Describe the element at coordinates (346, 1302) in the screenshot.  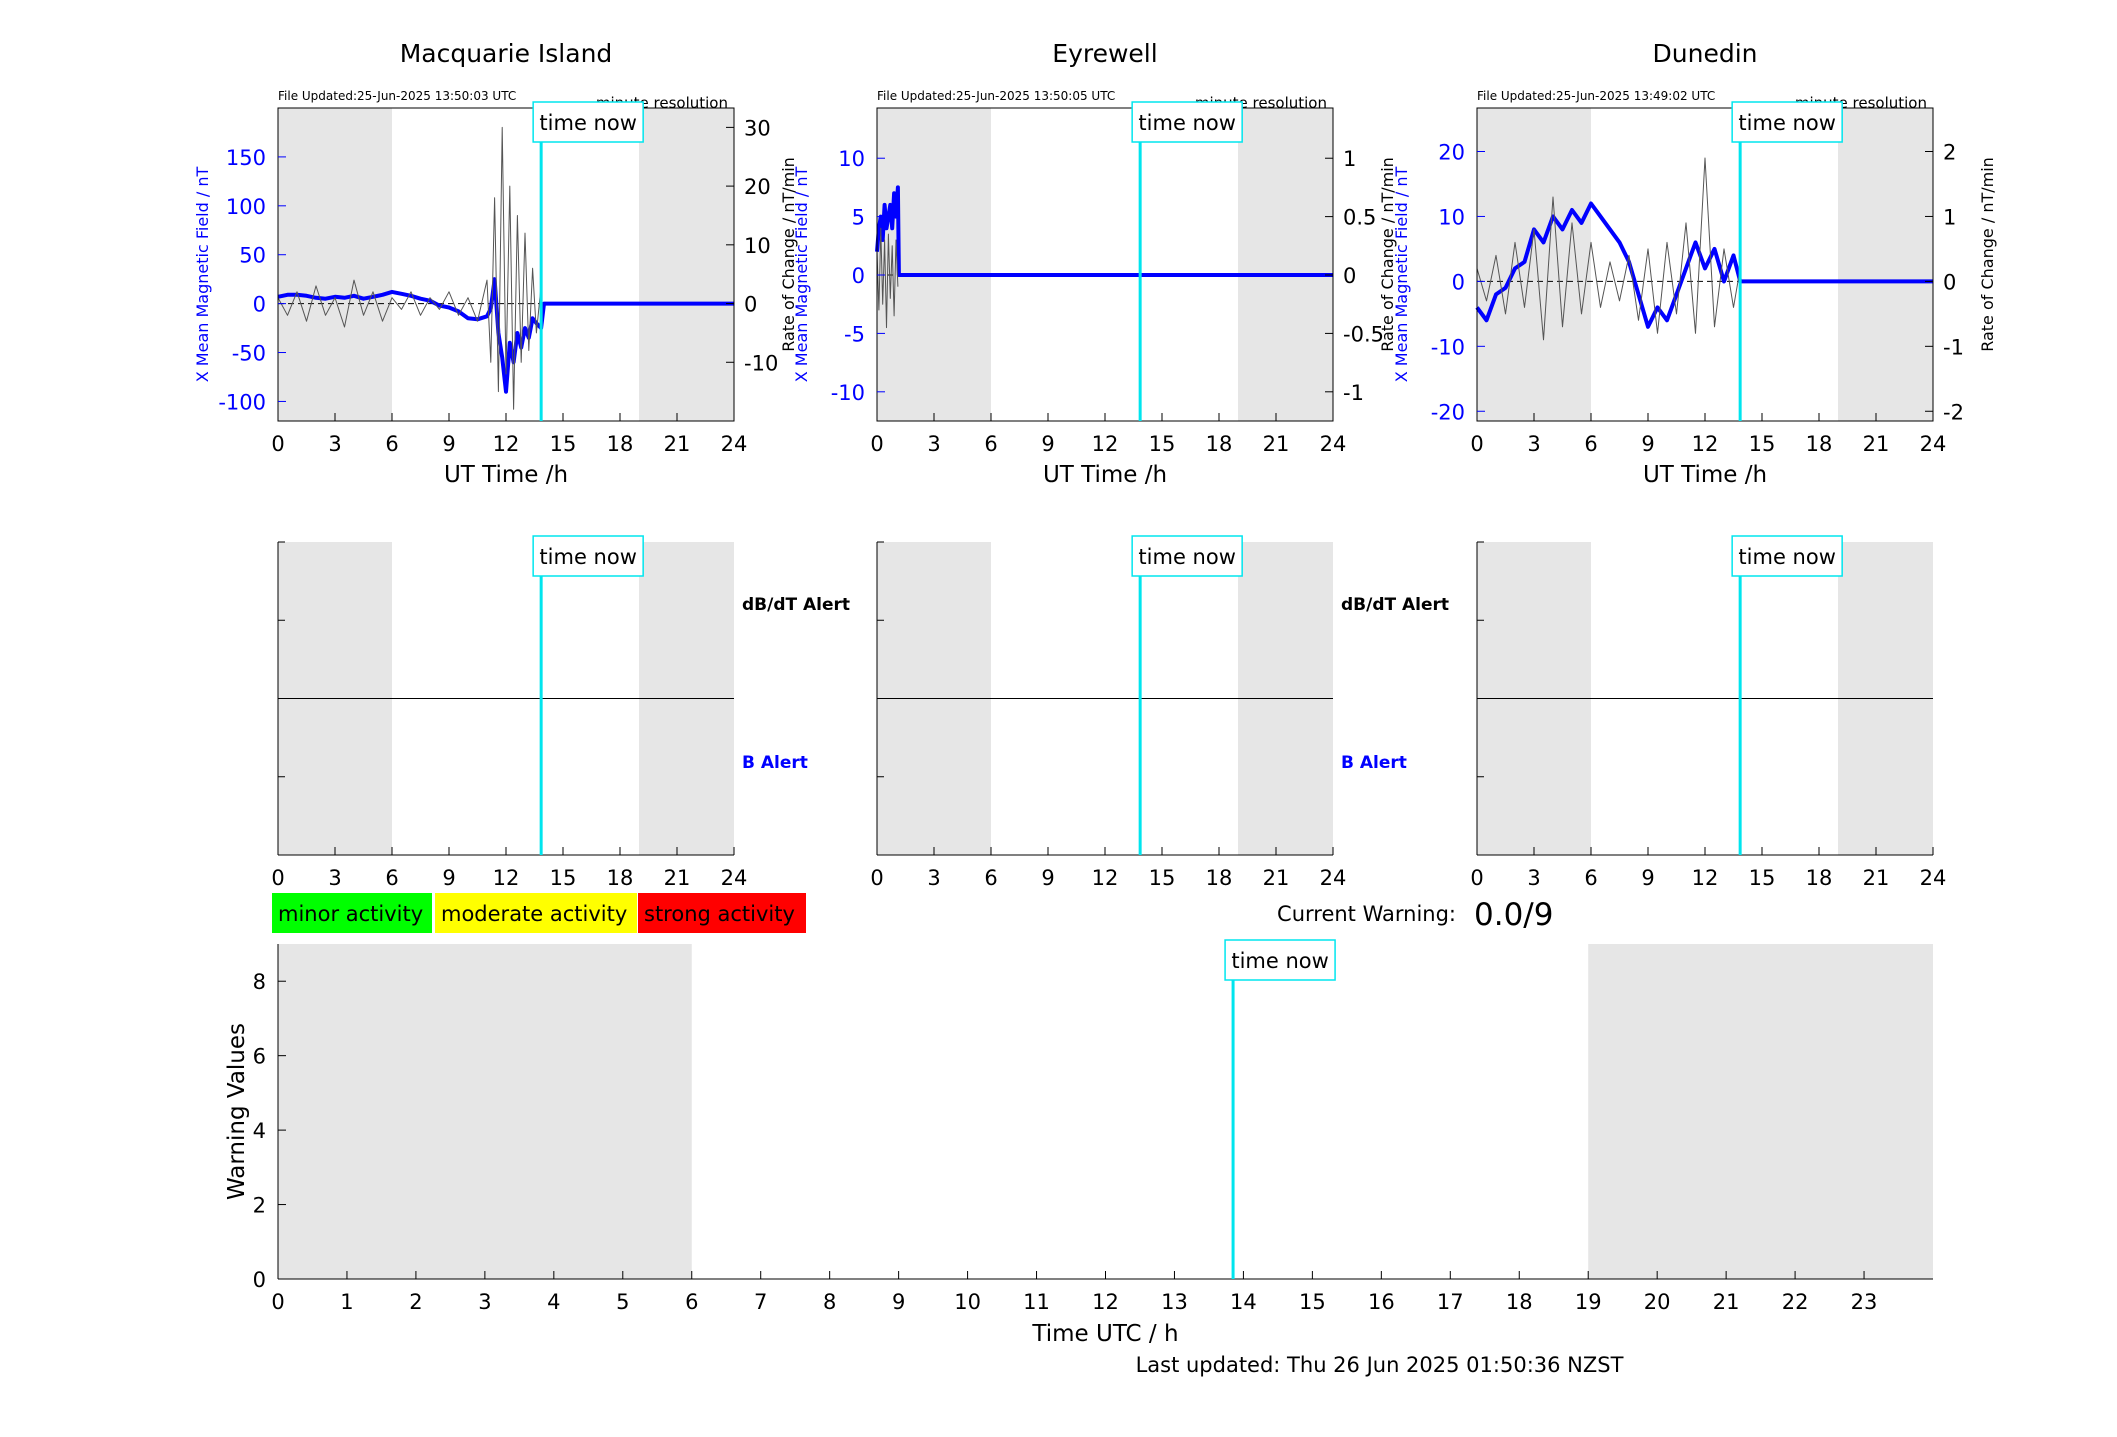
I see `warning-x-tick-label: 1` at that location.